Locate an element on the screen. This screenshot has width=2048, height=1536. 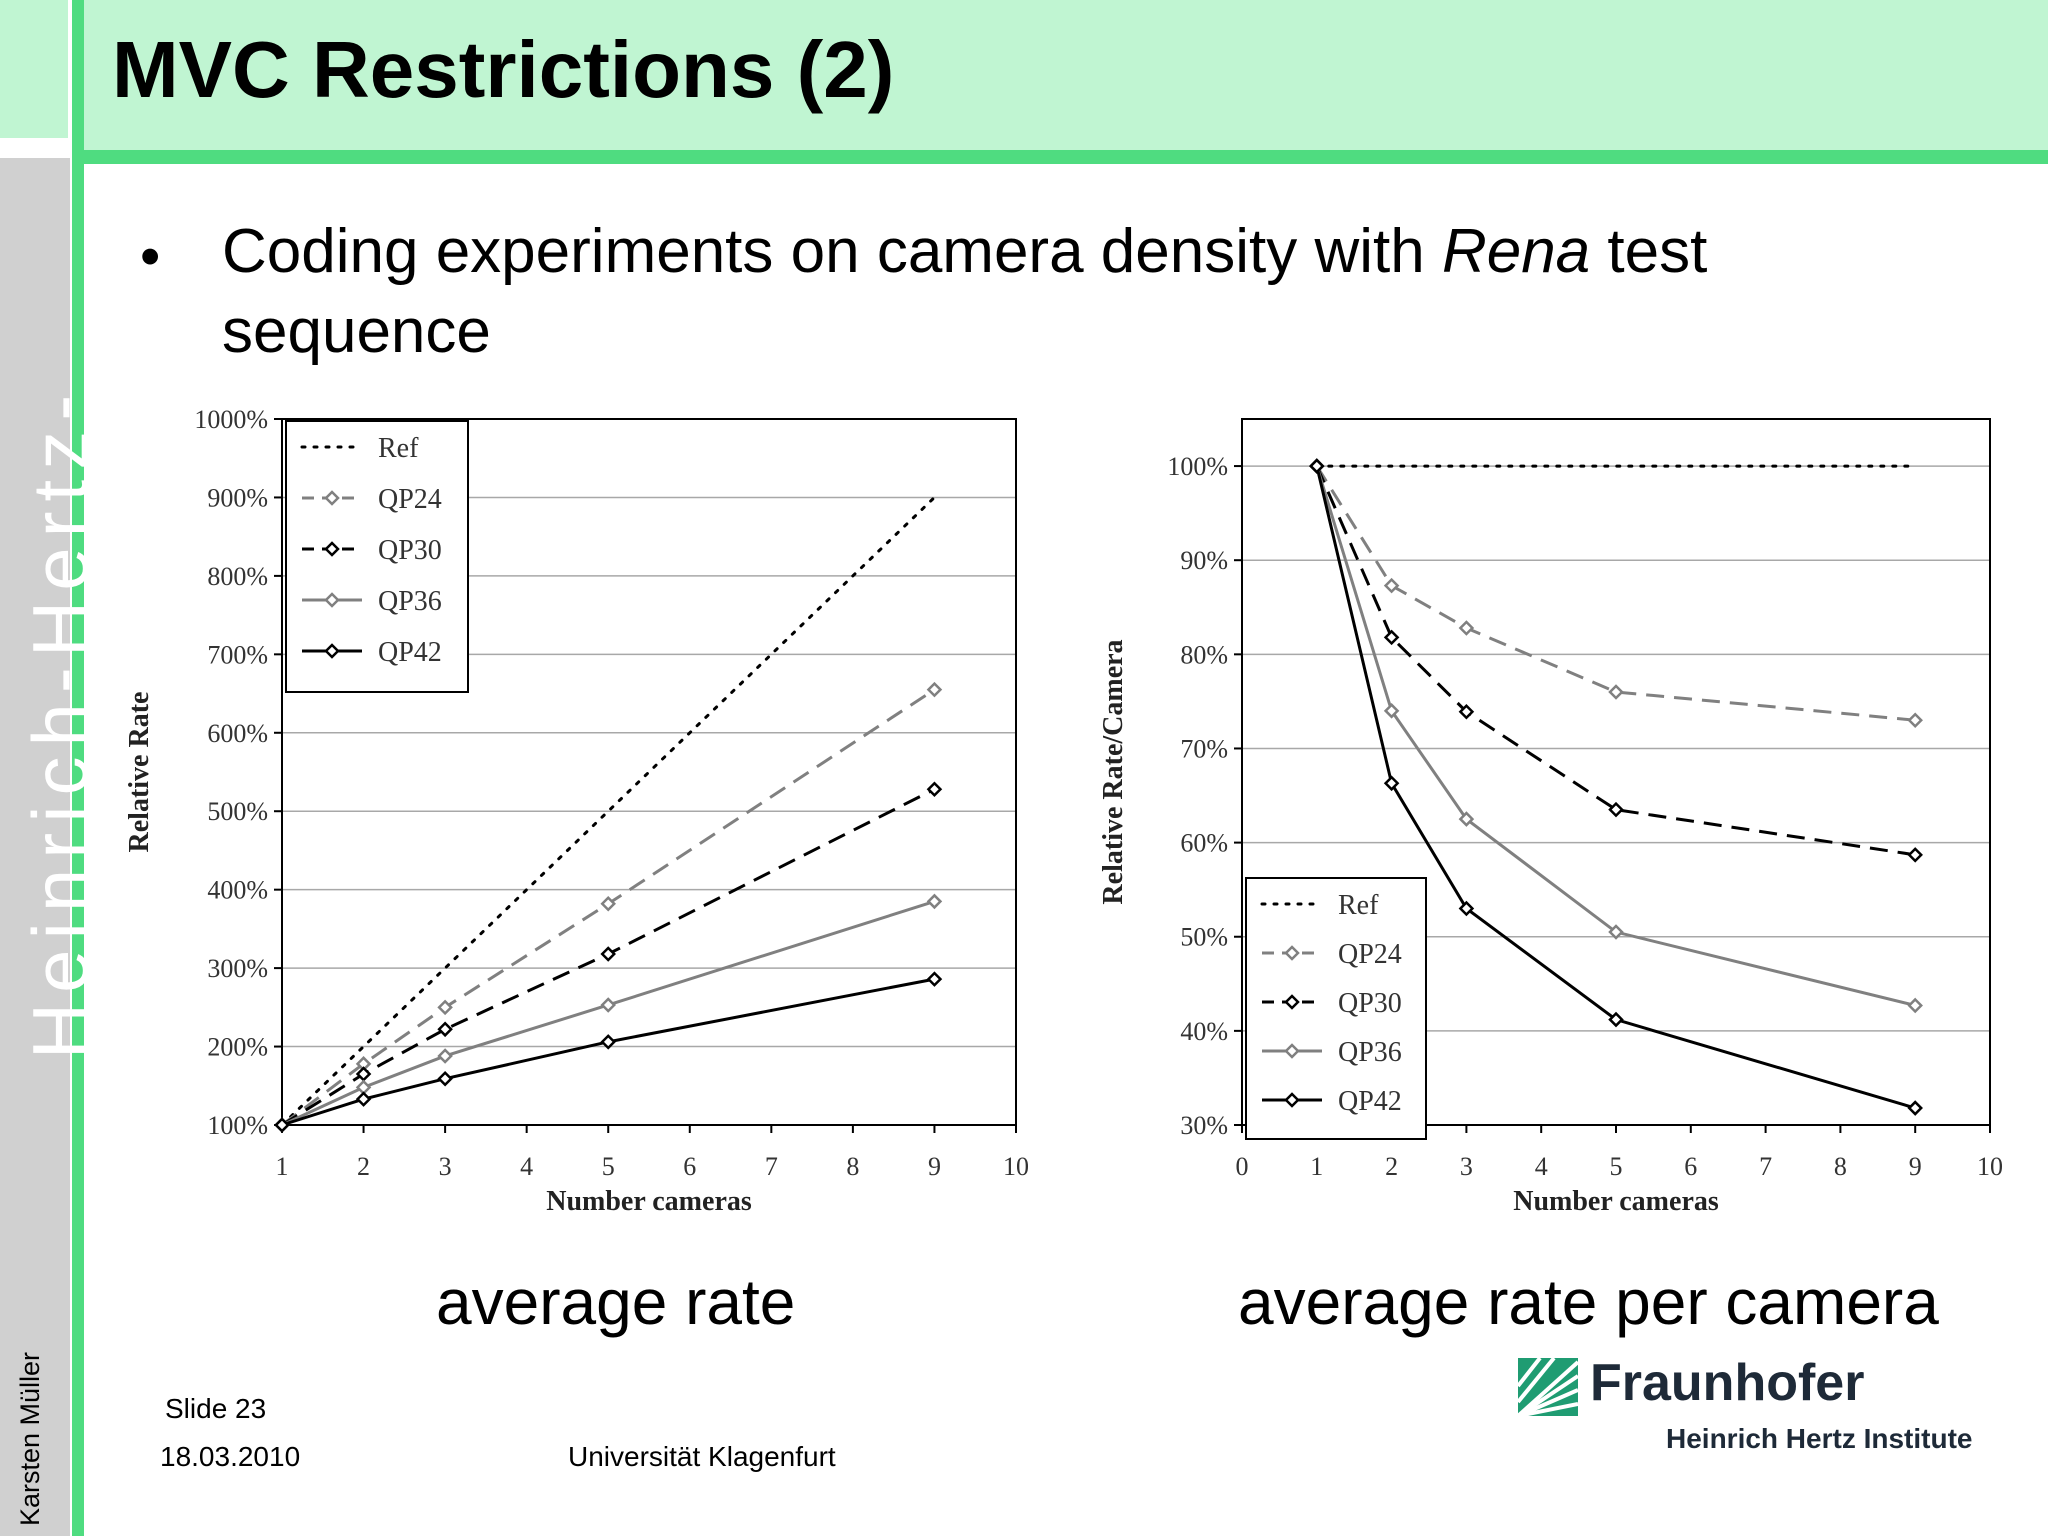
x-axis-label: Number cameras is located at coordinates (649, 1201).